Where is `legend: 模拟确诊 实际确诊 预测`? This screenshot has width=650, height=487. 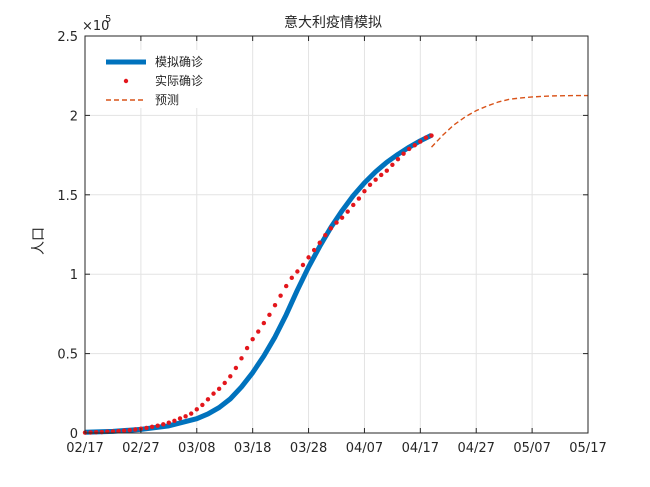 legend: 模拟确诊 实际确诊 预测 is located at coordinates (159, 79).